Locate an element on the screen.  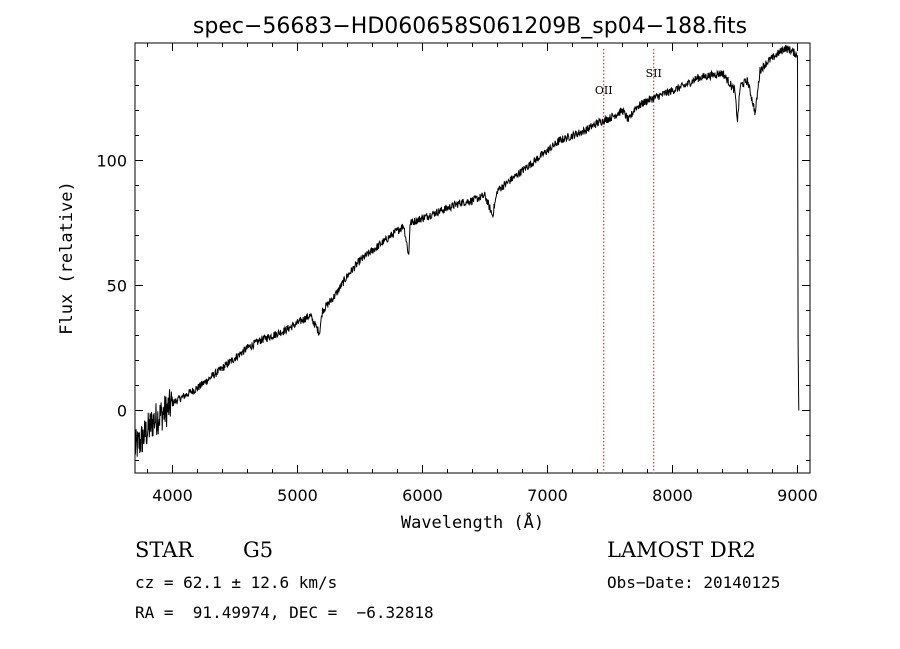
object-class-label: STAR is located at coordinates (164, 550).